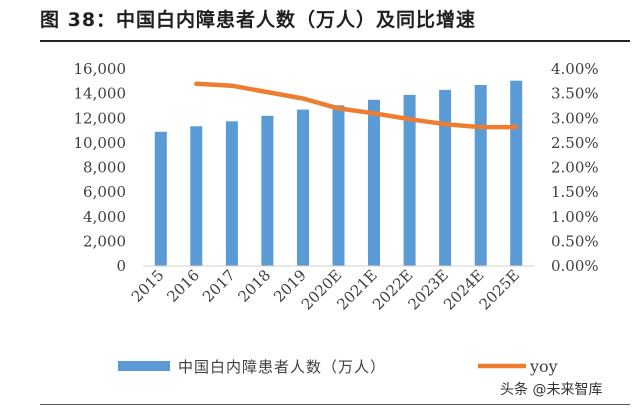  Describe the element at coordinates (575, 69) in the screenshot. I see `right-axis-tick-label: 4.00%` at that location.